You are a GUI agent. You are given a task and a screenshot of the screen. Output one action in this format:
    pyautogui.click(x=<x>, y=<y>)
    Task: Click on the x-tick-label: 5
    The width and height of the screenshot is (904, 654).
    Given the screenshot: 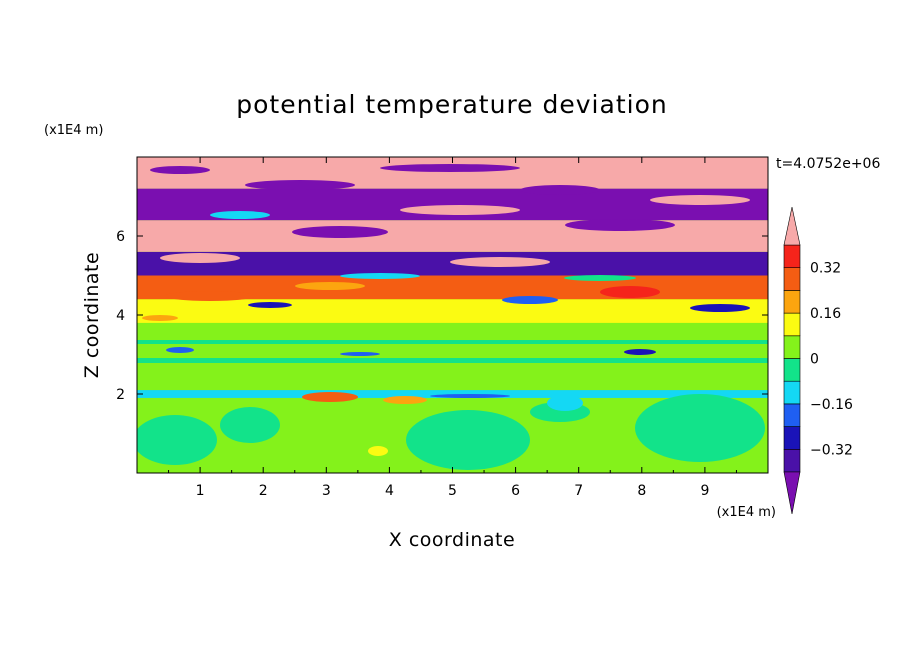 What is the action you would take?
    pyautogui.click(x=452, y=491)
    